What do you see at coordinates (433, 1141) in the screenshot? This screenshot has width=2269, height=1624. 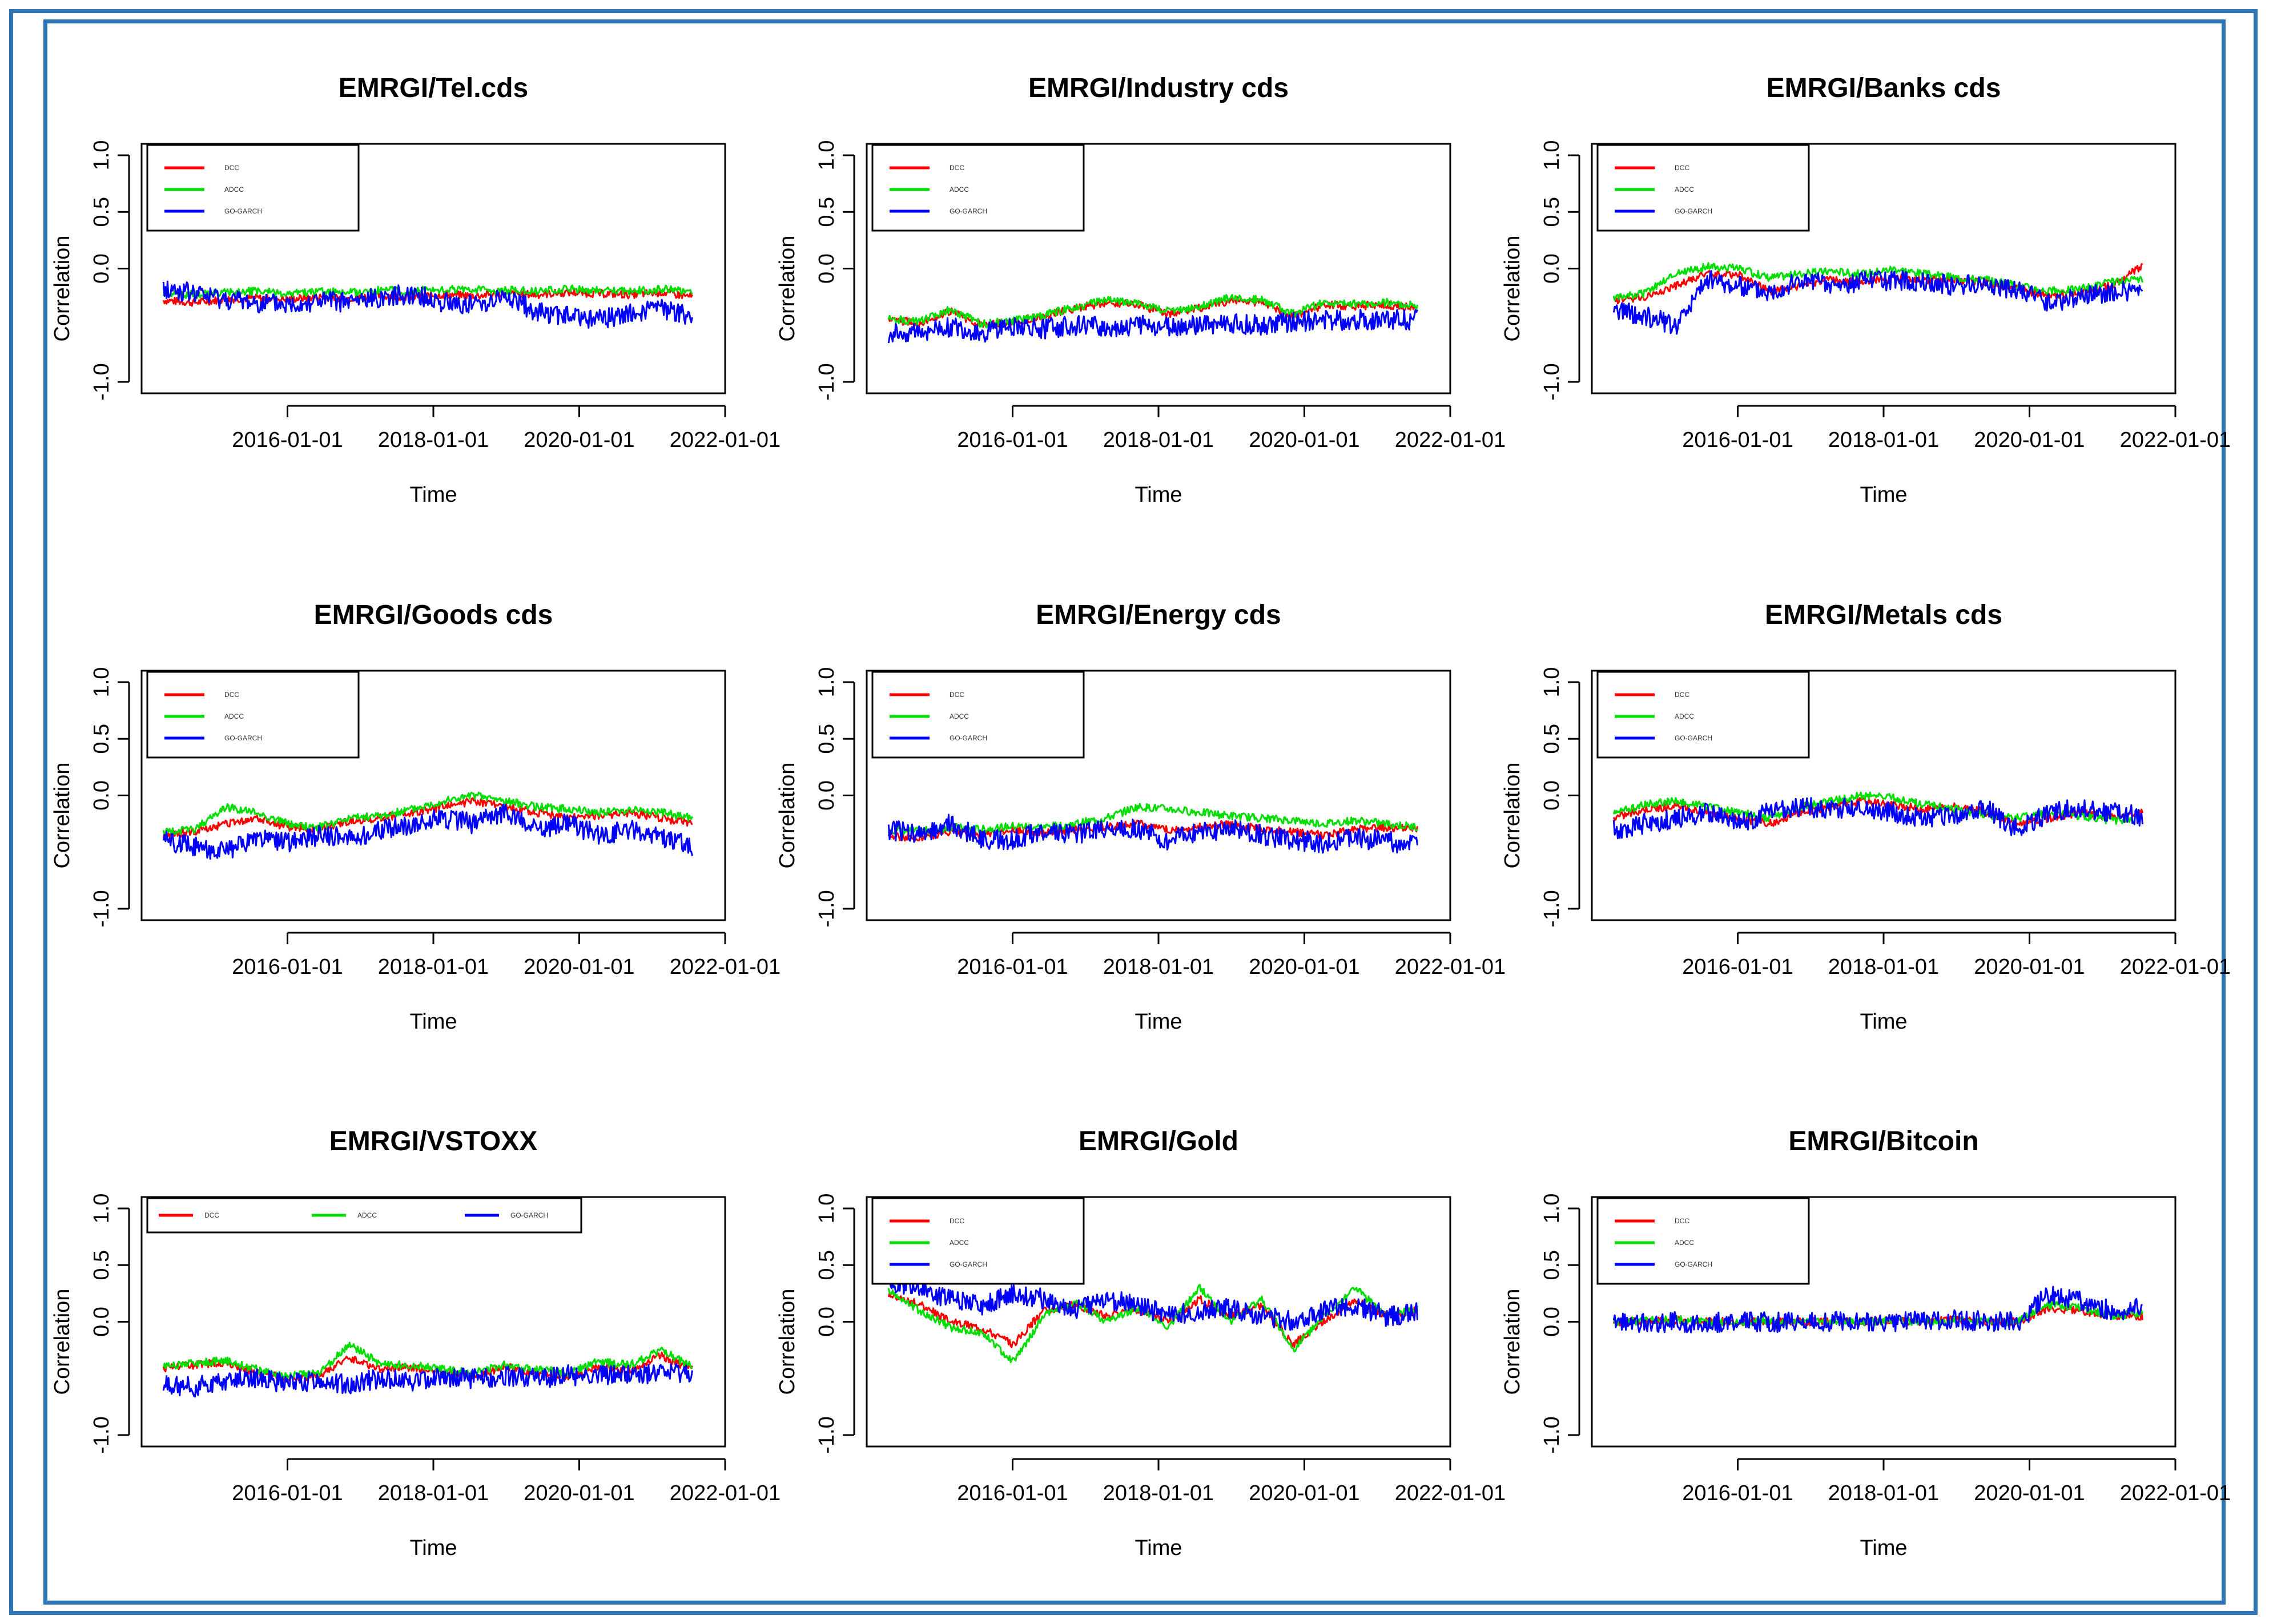 I see `chart-title: EMRGI/VSTOXX` at bounding box center [433, 1141].